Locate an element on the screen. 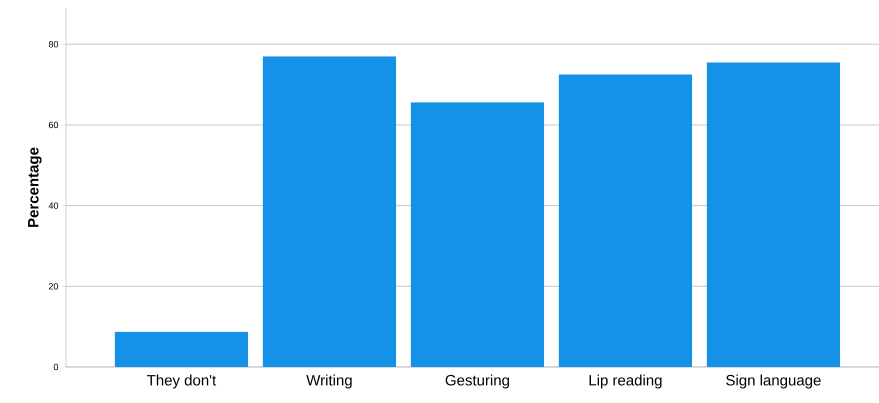 Image resolution: width=879 pixels, height=403 pixels. y-tick-label: 20 is located at coordinates (53, 286).